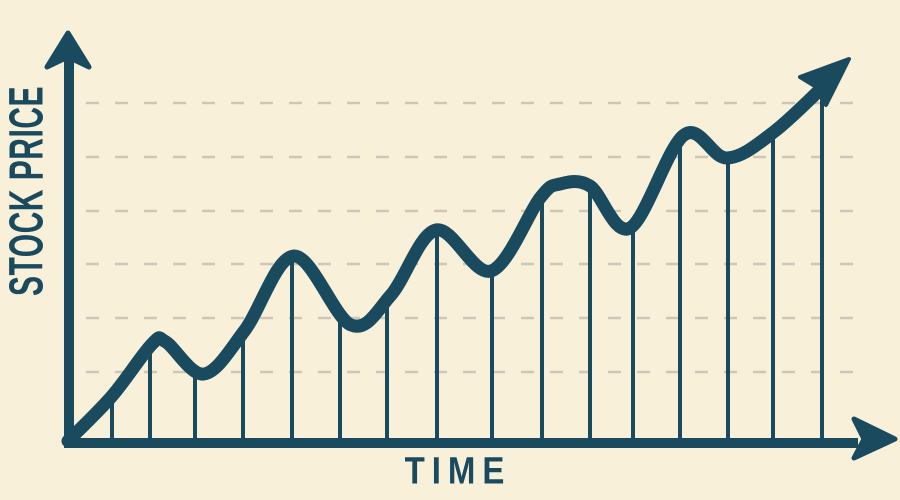 The height and width of the screenshot is (500, 900). Describe the element at coordinates (874, 438) in the screenshot. I see `x-axis-arrowhead-icon` at that location.